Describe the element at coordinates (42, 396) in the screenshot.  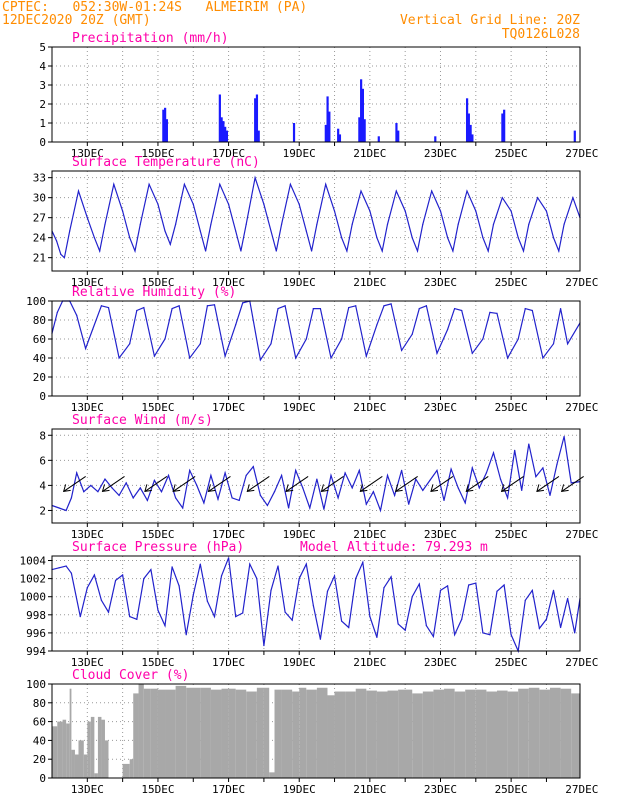
I see `y-tick-label: 0` at that location.